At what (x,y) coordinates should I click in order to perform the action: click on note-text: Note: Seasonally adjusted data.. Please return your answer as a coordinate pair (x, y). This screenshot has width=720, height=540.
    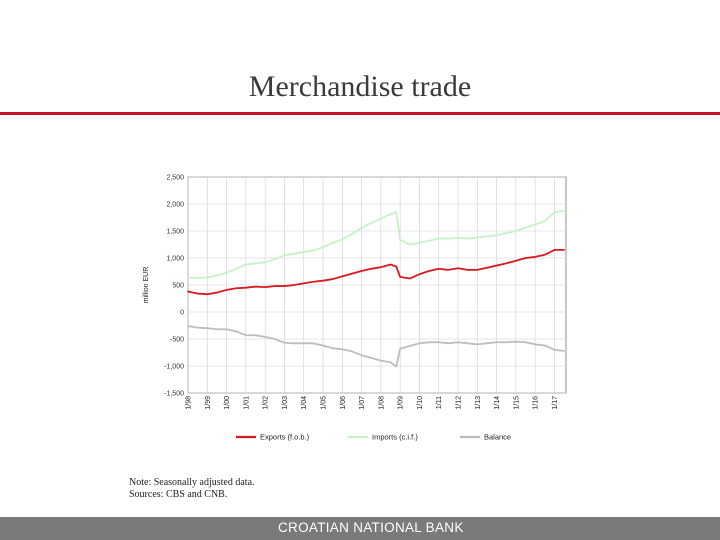
    Looking at the image, I should click on (192, 482).